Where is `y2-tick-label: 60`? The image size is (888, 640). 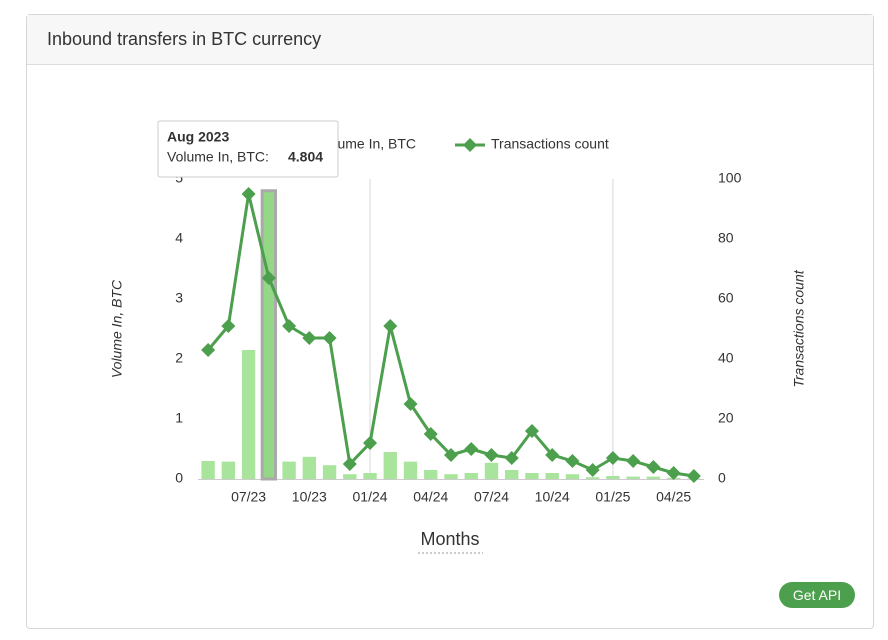 y2-tick-label: 60 is located at coordinates (726, 298).